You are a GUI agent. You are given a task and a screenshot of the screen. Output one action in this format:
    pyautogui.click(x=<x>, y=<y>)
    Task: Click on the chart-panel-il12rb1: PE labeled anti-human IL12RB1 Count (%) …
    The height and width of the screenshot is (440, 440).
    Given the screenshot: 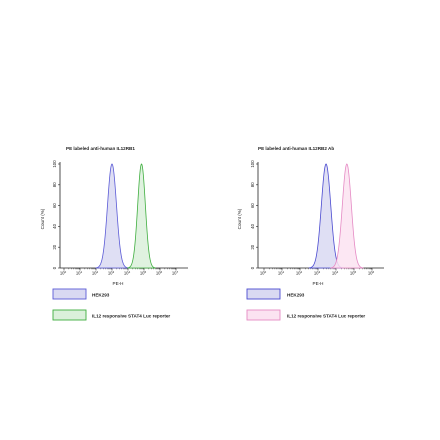 What is the action you would take?
    pyautogui.click(x=114, y=233)
    